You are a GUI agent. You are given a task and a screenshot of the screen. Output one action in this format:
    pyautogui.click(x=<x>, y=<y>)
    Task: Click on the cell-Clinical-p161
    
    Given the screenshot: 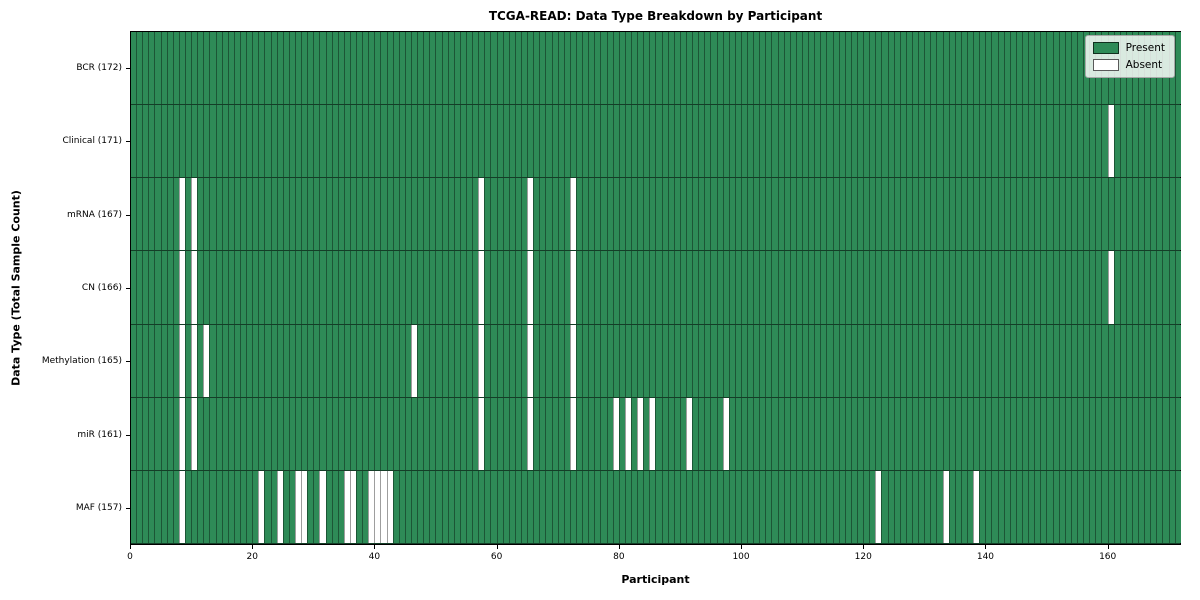 What is the action you would take?
    pyautogui.click(x=1116, y=141)
    